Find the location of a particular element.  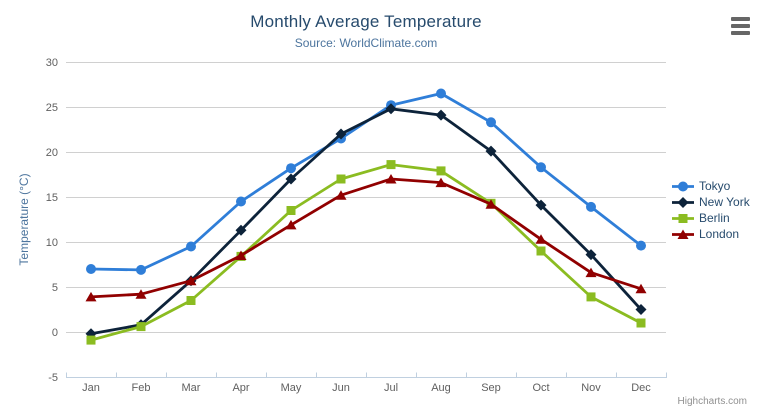

legend-item-london: London is located at coordinates (711, 234).